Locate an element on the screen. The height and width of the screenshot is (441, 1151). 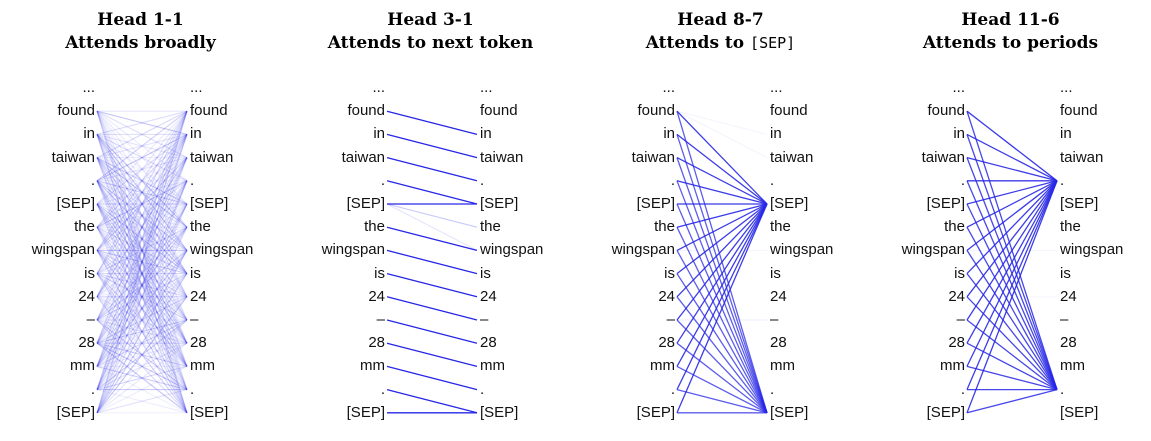
head-subtitle-text: Attends to periods is located at coordinates (1010, 43).